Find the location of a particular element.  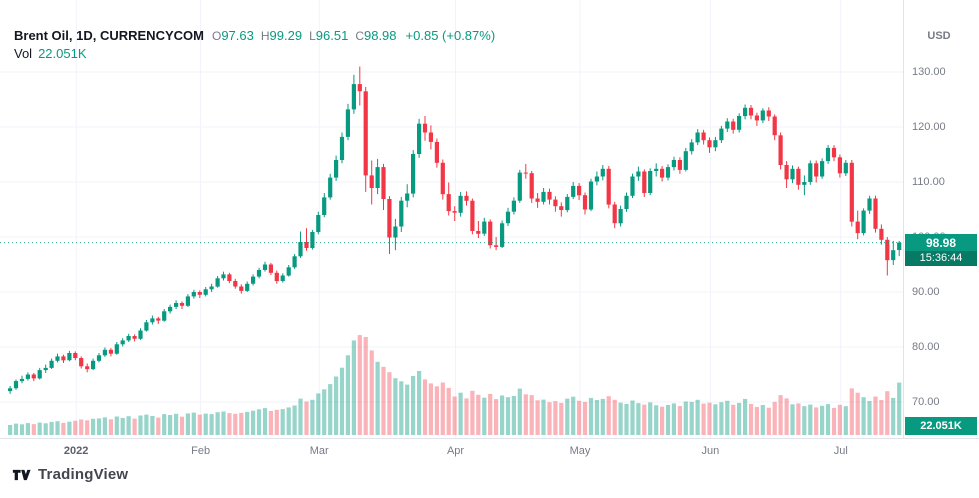

ohlc-open: O97.63 is located at coordinates (232, 35).